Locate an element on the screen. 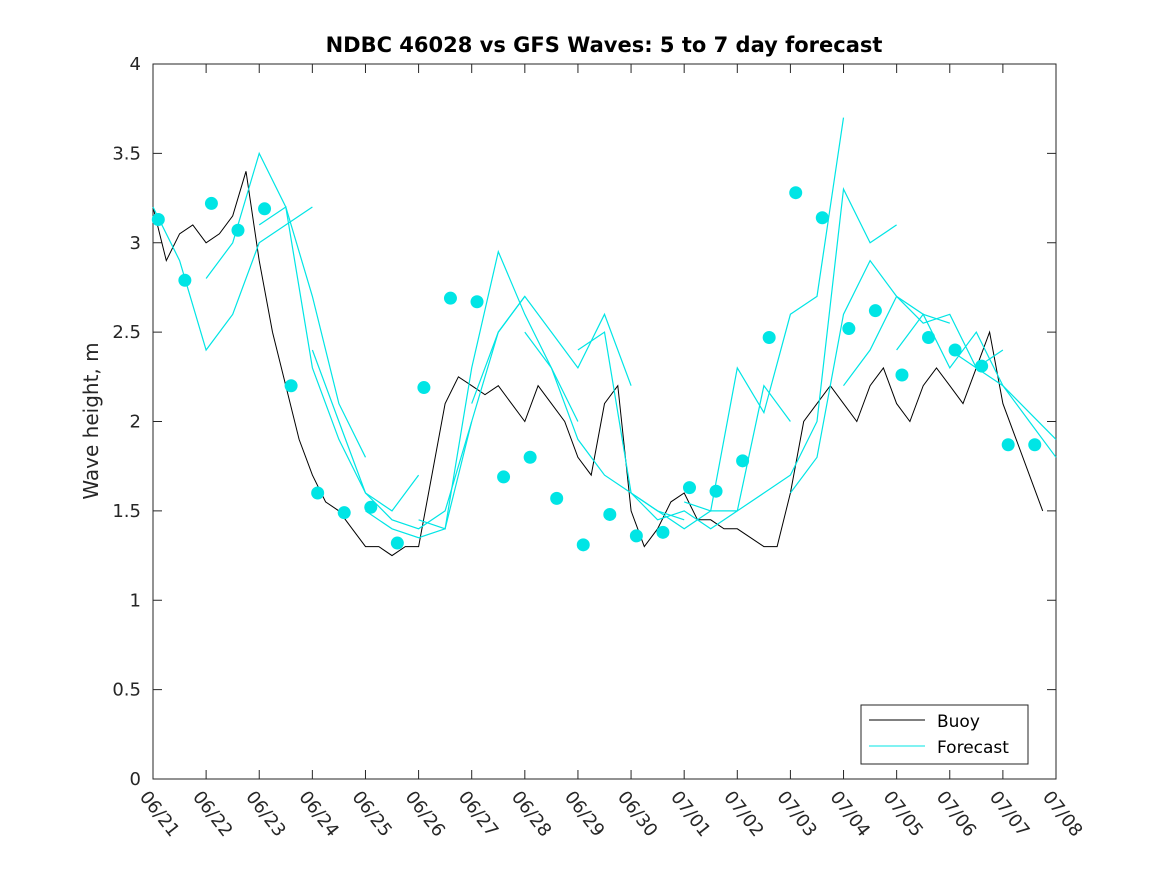 The height and width of the screenshot is (875, 1167). x-tick-label: 07/03 is located at coordinates (796, 814).